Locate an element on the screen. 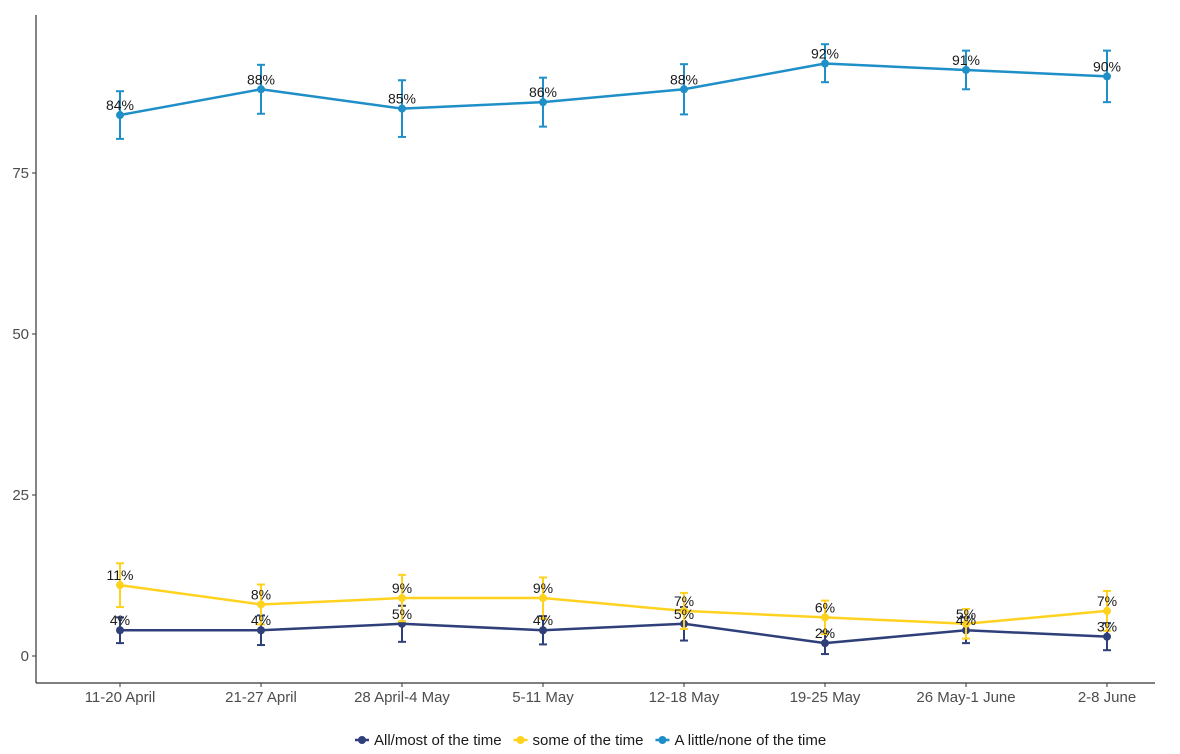 This screenshot has width=1180, height=754. x-tick-label: 5-11 May is located at coordinates (543, 697).